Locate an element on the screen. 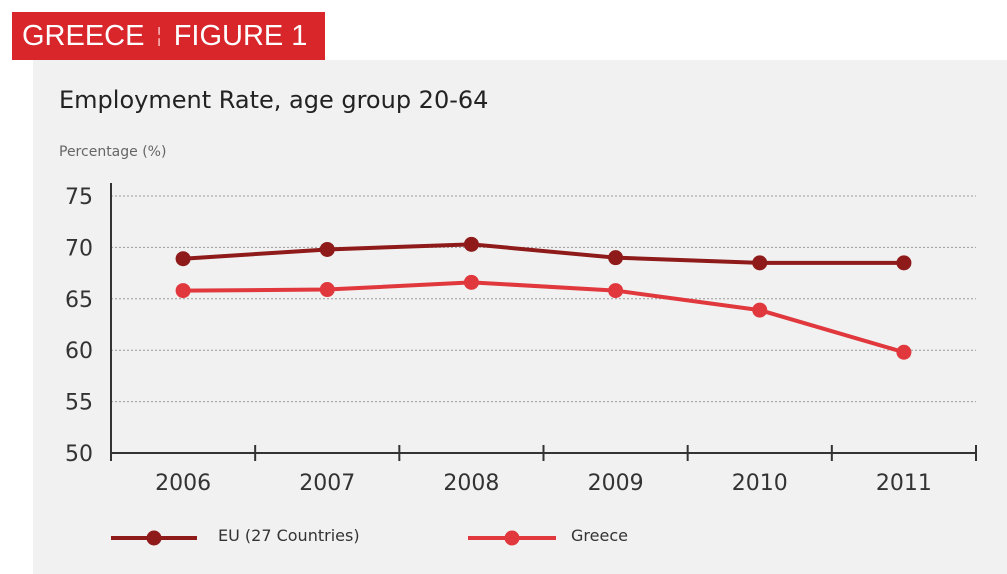 Image resolution: width=1007 pixels, height=574 pixels. y-tick-label: 55 is located at coordinates (79, 403).